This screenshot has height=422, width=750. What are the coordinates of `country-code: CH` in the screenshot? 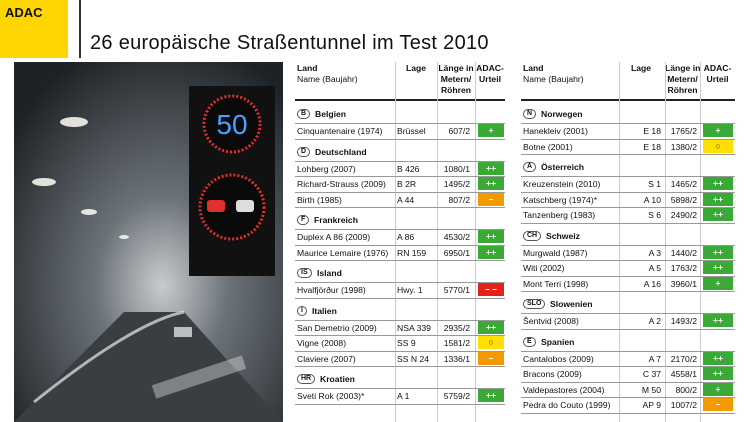 It's located at (532, 235).